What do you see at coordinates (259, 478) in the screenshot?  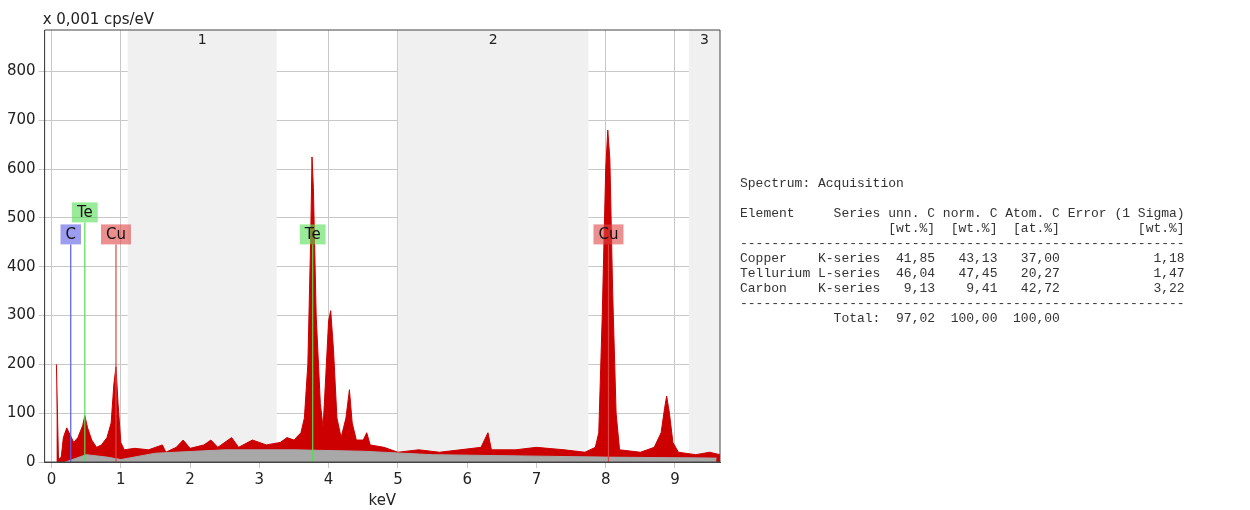 I see `x-tick-label: 3` at bounding box center [259, 478].